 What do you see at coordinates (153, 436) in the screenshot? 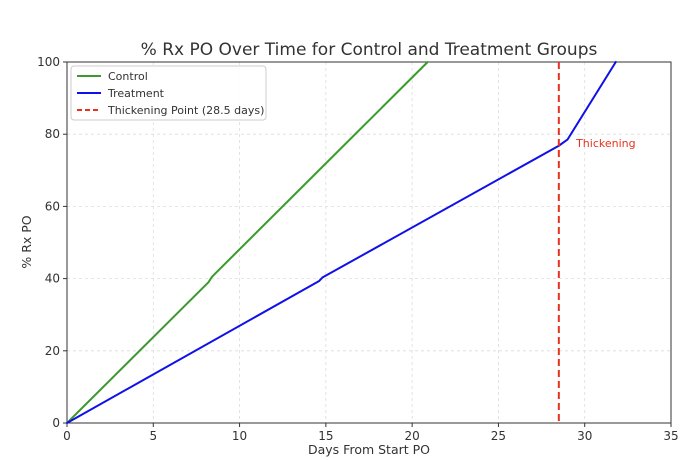
I see `x-tick-label: 5` at bounding box center [153, 436].